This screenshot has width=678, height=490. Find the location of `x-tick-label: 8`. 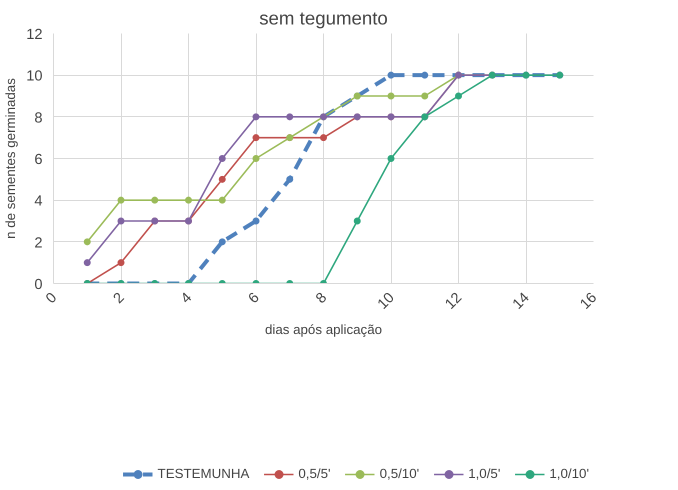

x-tick-label: 8 is located at coordinates (321, 298).